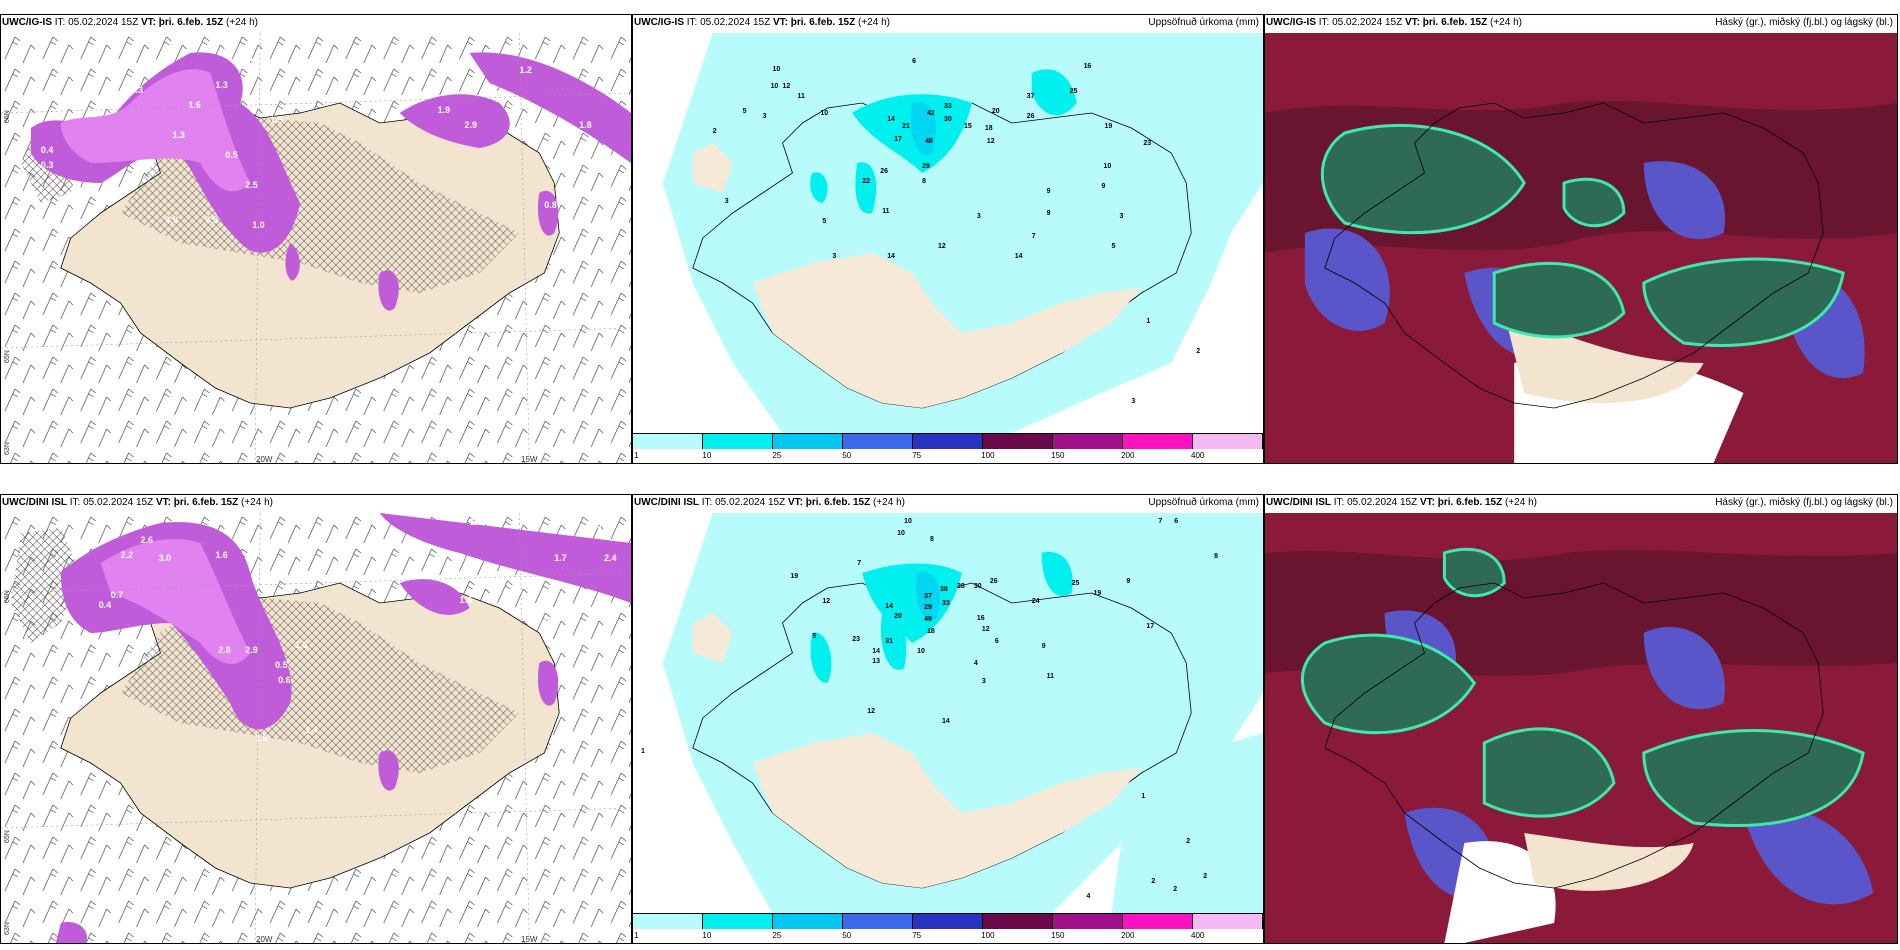 The image size is (1900, 950). What do you see at coordinates (898, 616) in the screenshot?
I see `svg-text: 20` at bounding box center [898, 616].